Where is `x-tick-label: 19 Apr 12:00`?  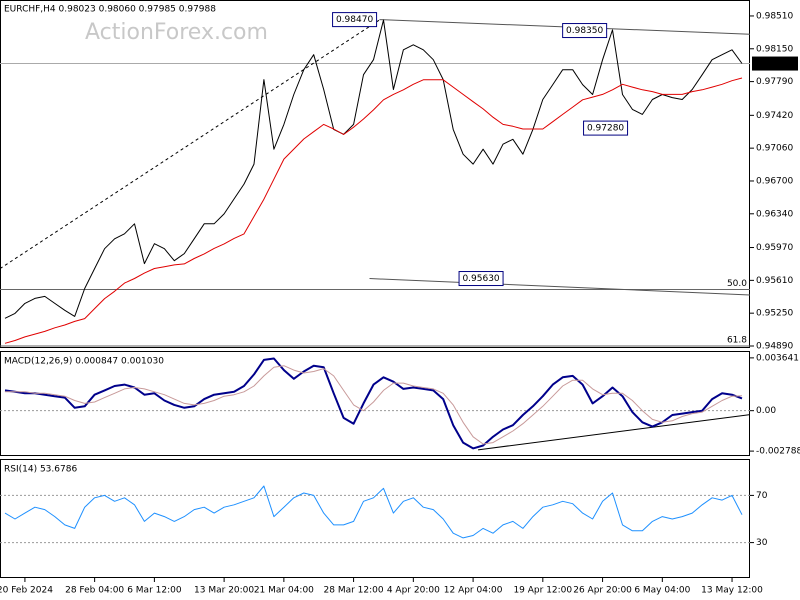
x-tick-label: 19 Apr 12:00 is located at coordinates (542, 591).